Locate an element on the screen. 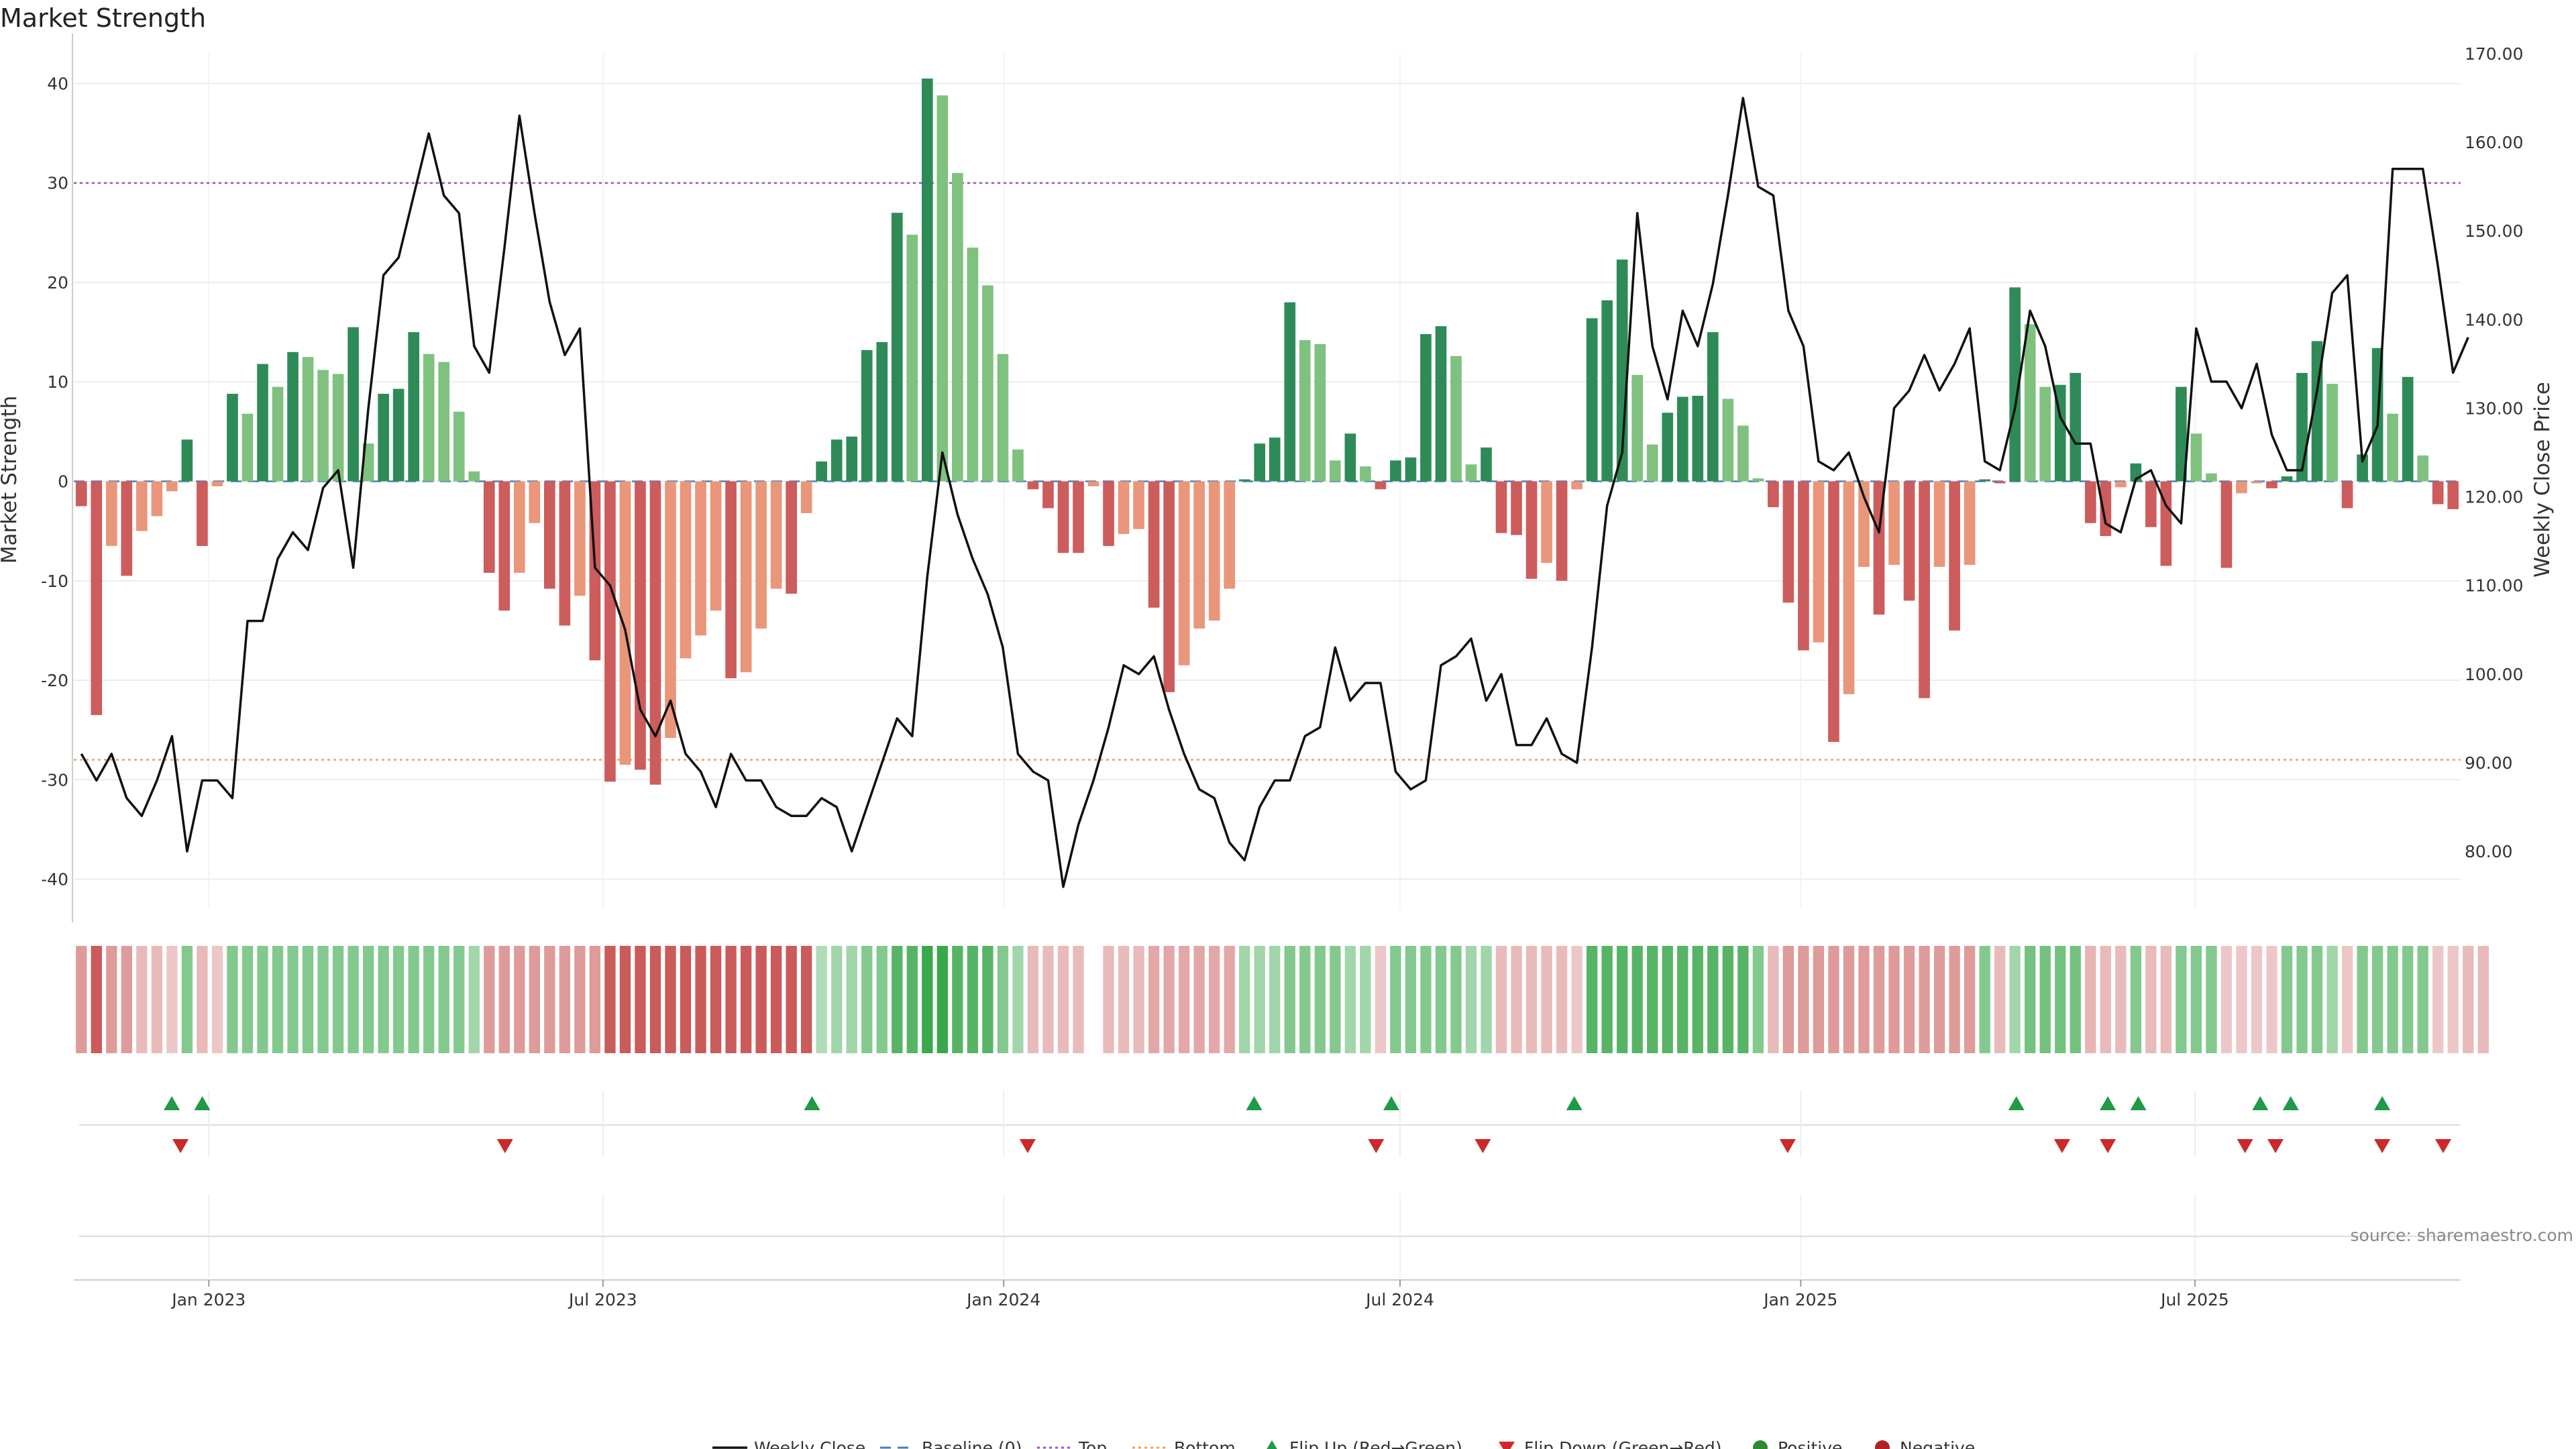 Image resolution: width=2576 pixels, height=1449 pixels. x-tick-label: Jan 2024 is located at coordinates (1002, 1299).